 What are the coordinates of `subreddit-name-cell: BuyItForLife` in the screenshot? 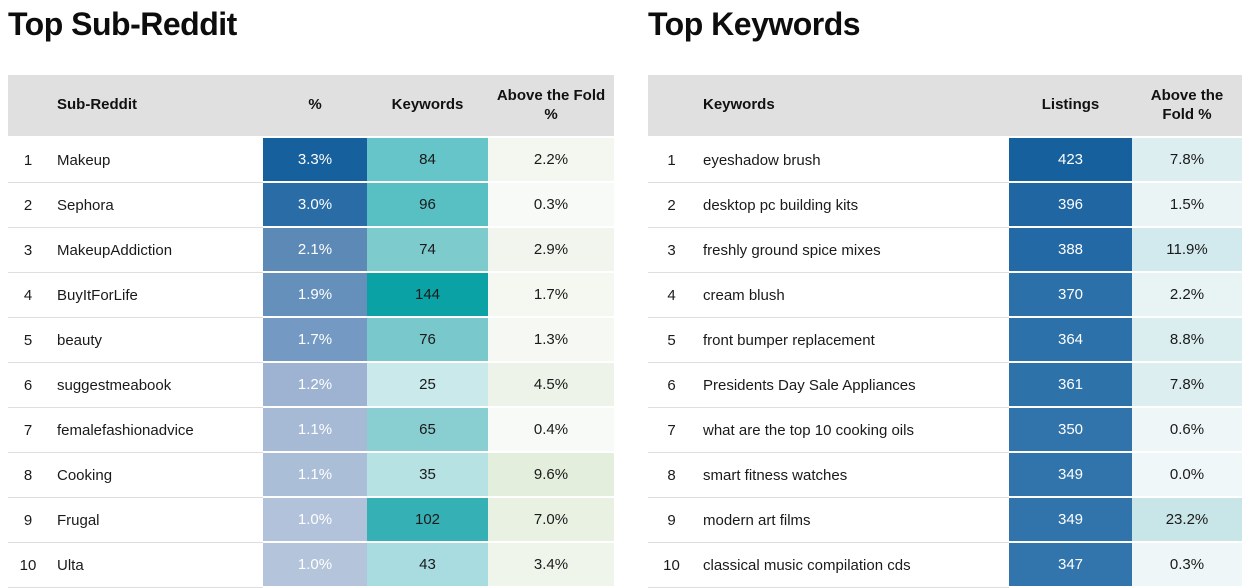 It's located at (155, 295).